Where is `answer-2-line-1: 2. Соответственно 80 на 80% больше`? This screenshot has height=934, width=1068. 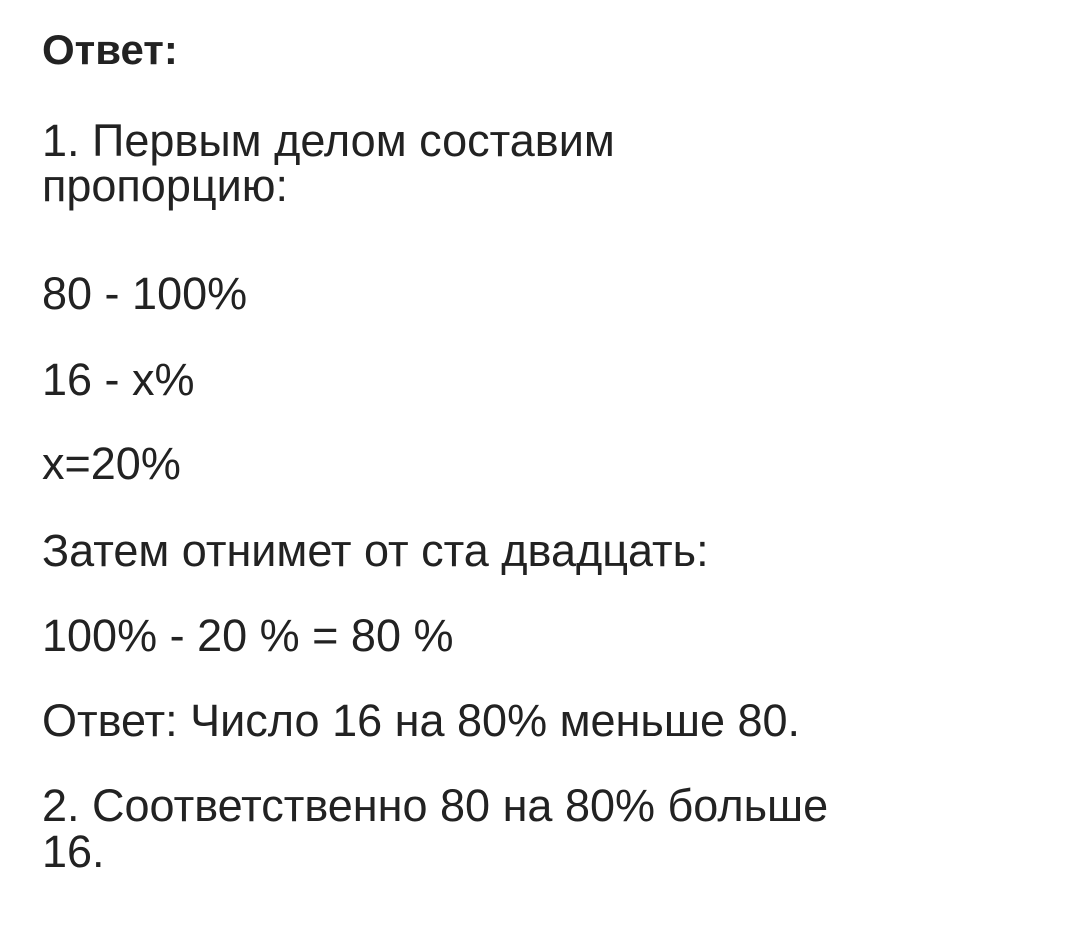 answer-2-line-1: 2. Соответственно 80 на 80% больше is located at coordinates (435, 805).